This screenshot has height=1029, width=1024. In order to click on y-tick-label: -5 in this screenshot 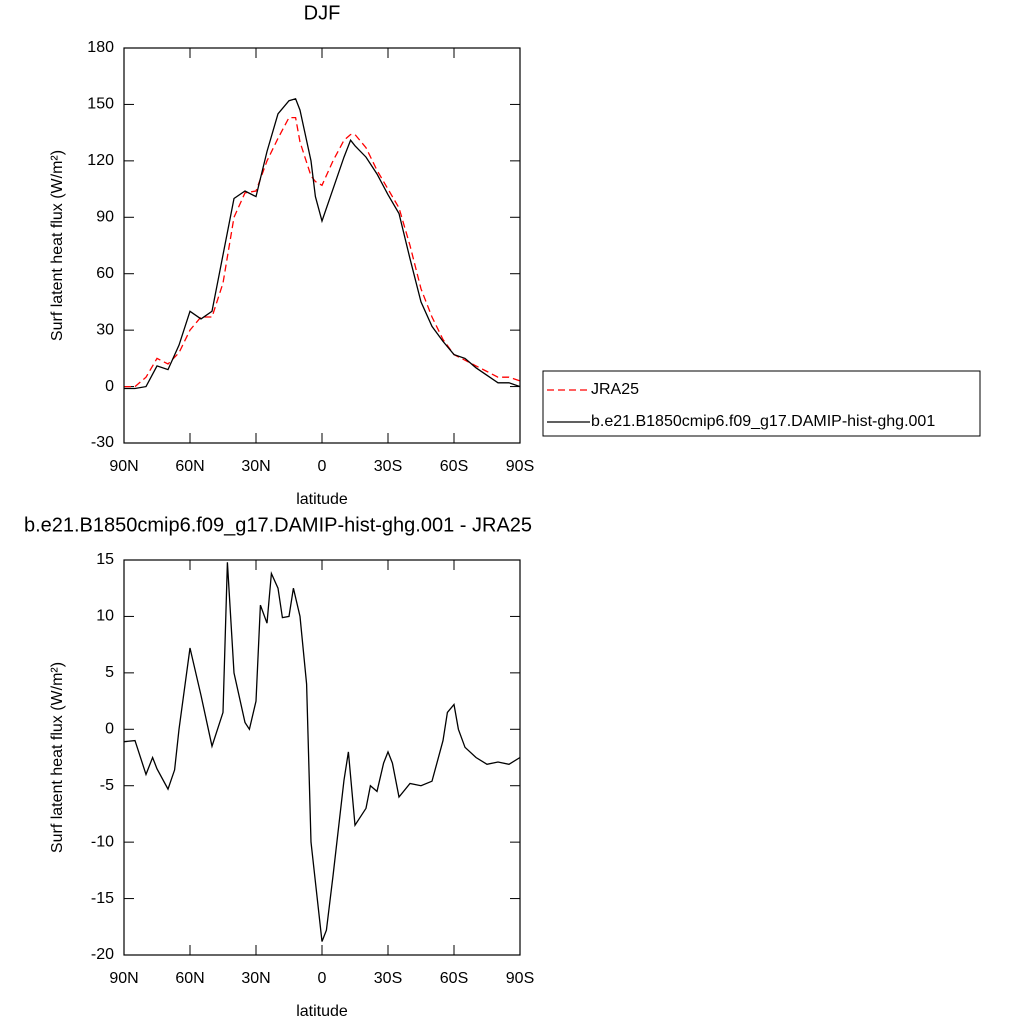, I will do `click(107, 785)`.